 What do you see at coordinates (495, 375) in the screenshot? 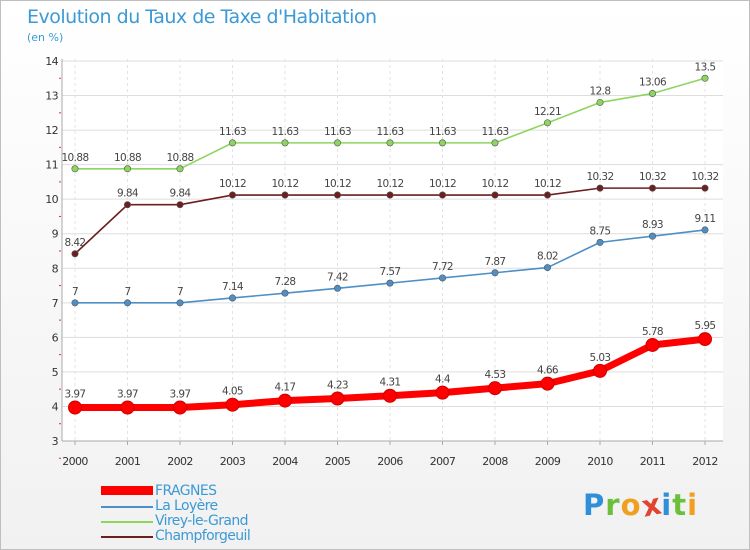
I see `data-label: 4.53` at bounding box center [495, 375].